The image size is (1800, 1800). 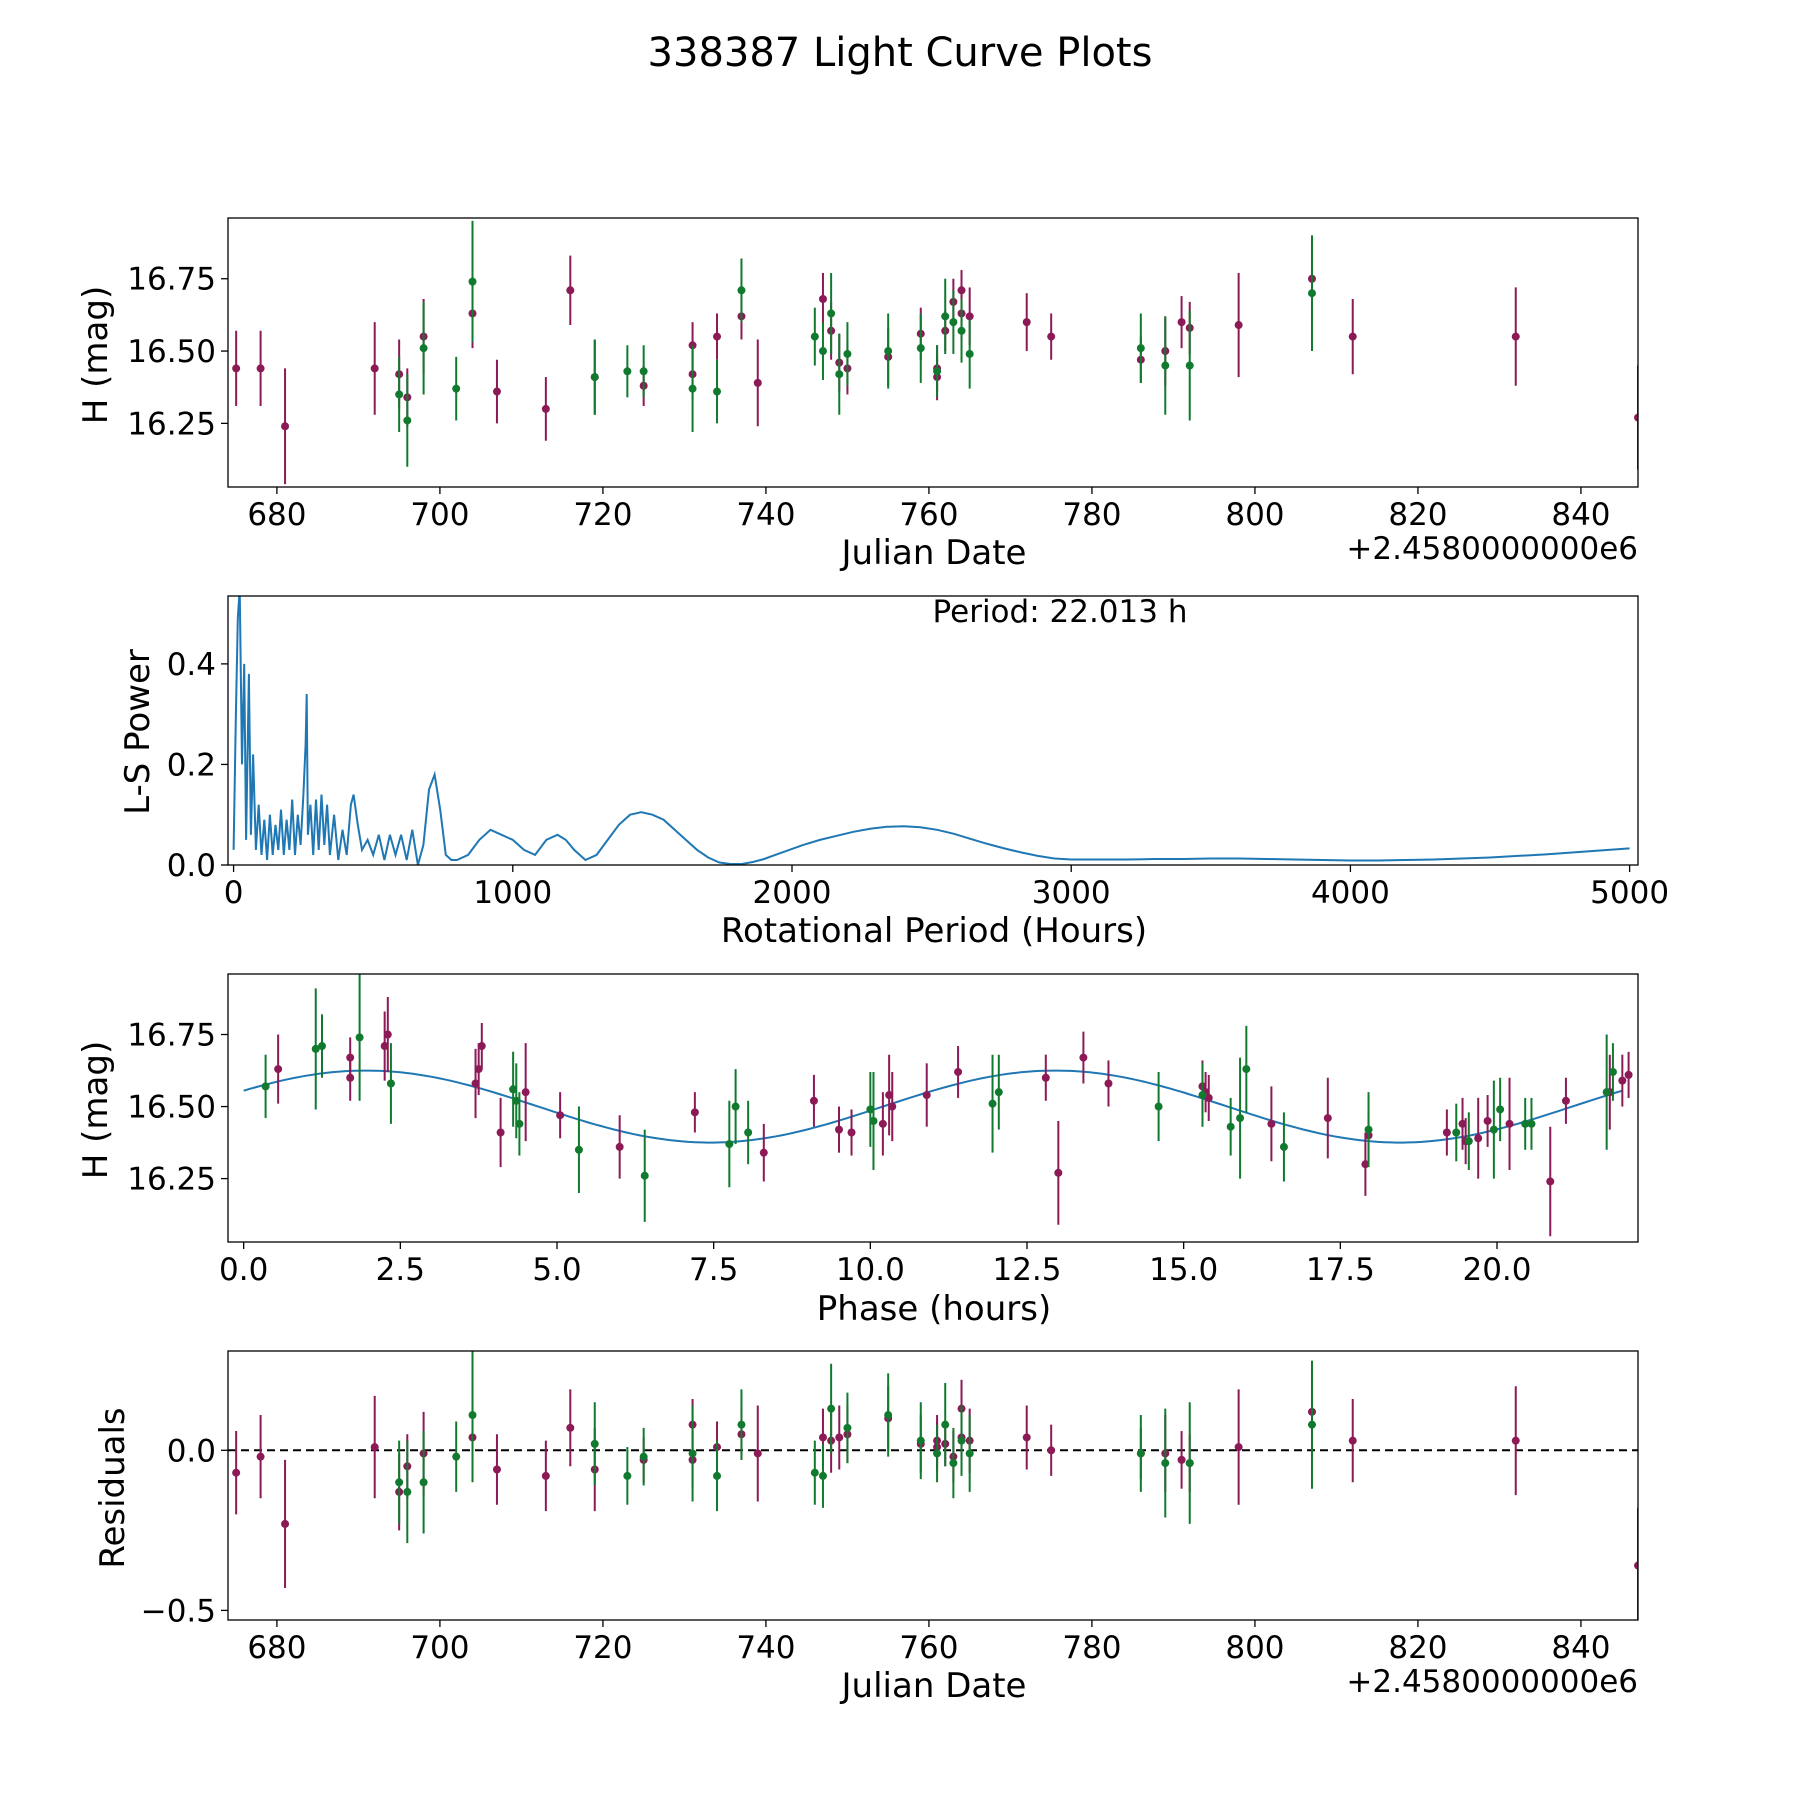 I want to click on residuals-xtick-label: 740, so click(x=765, y=1648).